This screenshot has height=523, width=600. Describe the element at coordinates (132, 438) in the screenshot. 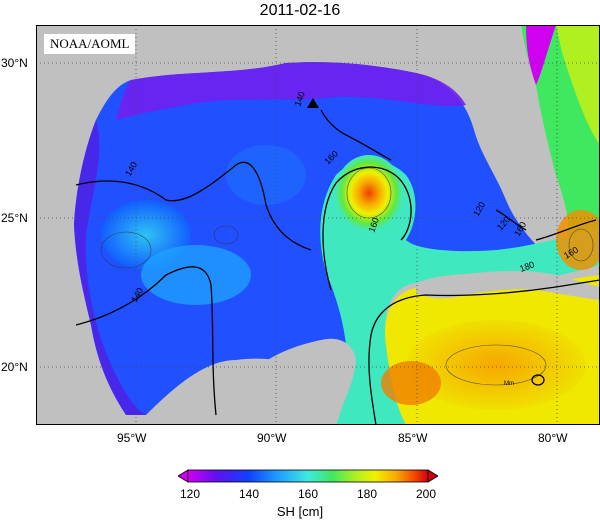

I see `lon-label: 95°W` at that location.